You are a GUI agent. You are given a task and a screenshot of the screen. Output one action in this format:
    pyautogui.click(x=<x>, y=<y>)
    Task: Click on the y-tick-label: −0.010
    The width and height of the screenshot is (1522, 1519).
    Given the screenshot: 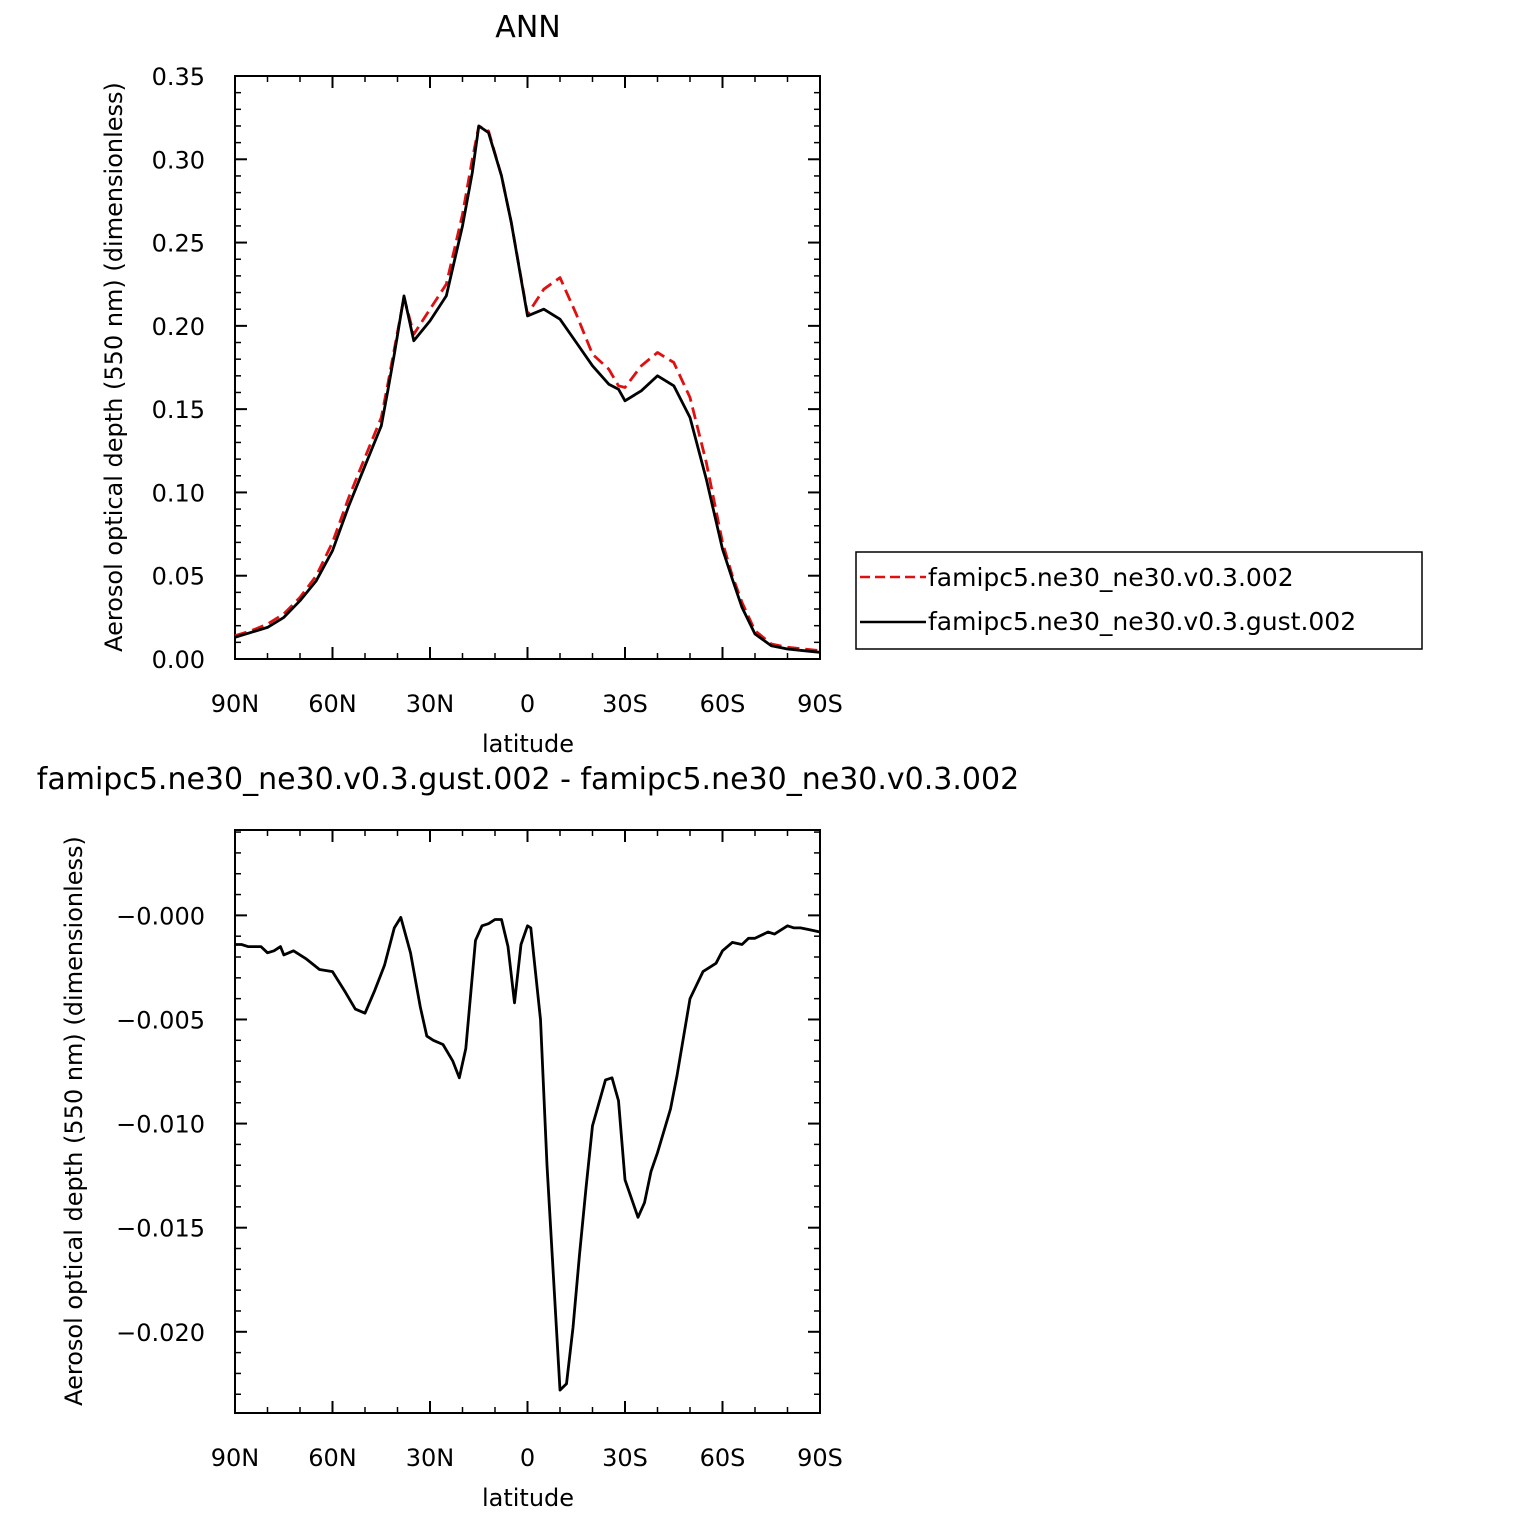 What is the action you would take?
    pyautogui.click(x=160, y=1125)
    